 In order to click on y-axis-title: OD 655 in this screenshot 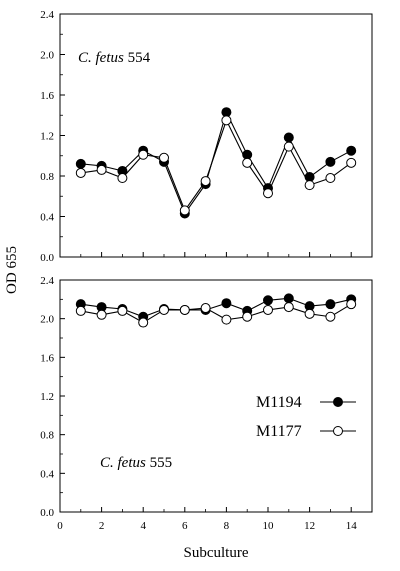, I will do `click(12, 270)`.